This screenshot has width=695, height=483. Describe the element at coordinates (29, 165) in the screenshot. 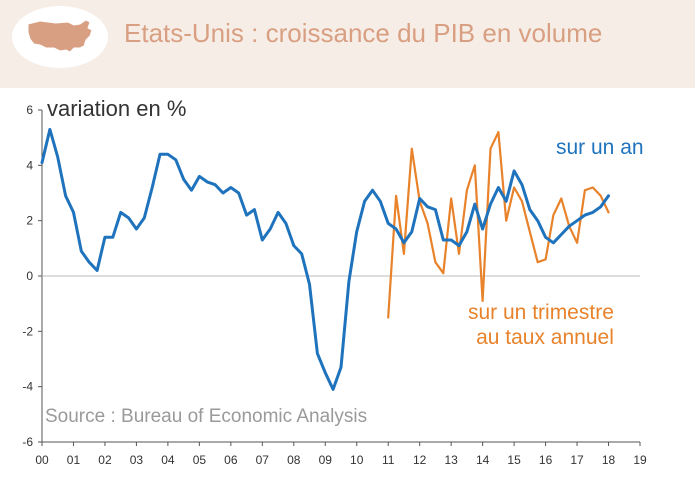

I see `y-tick-label: 4` at that location.